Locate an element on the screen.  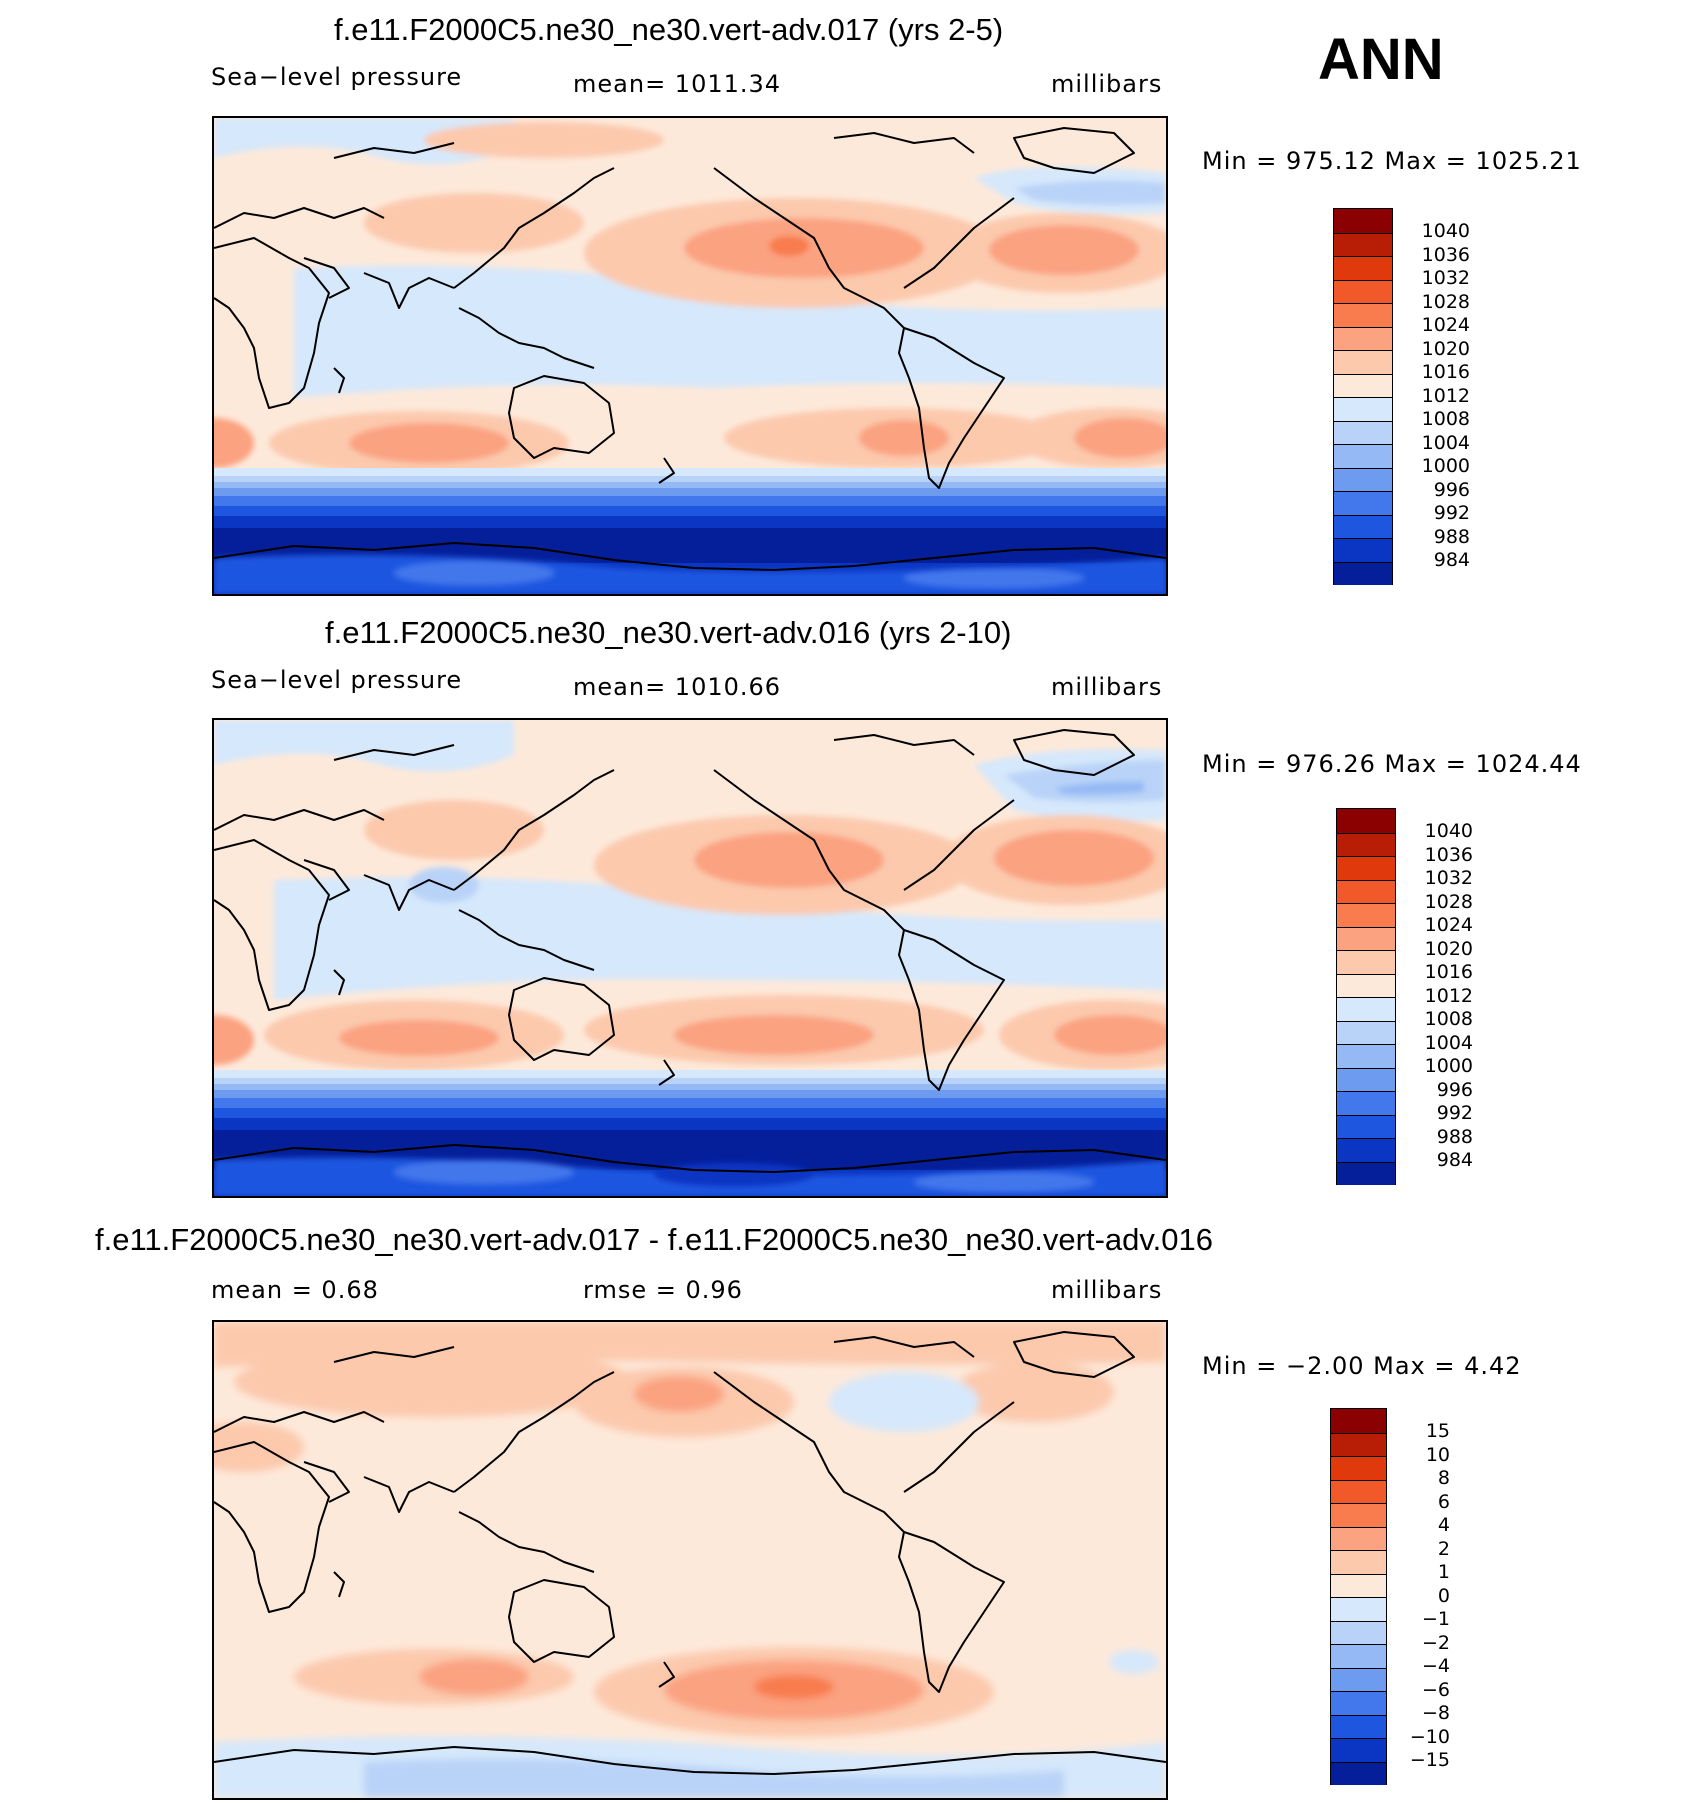
colorbar-tick-label: −6 is located at coordinates (1435, 1689).